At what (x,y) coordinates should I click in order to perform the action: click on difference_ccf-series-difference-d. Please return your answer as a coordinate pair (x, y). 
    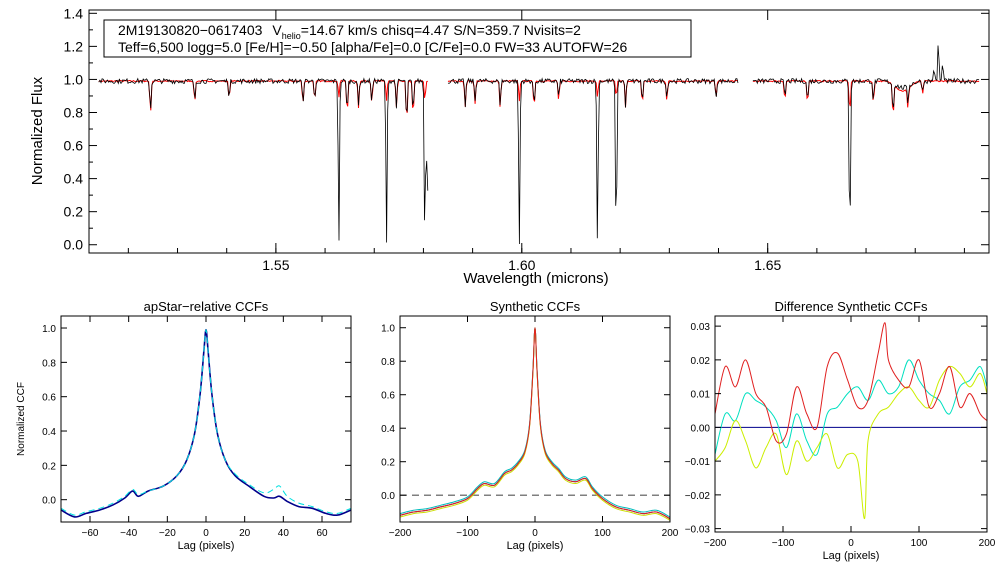
    Looking at the image, I should click on (851, 383).